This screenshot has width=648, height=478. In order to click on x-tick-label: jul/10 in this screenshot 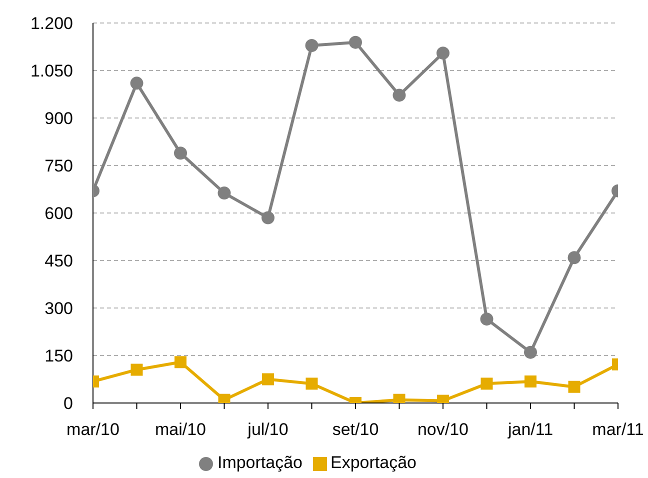, I will do `click(267, 430)`.